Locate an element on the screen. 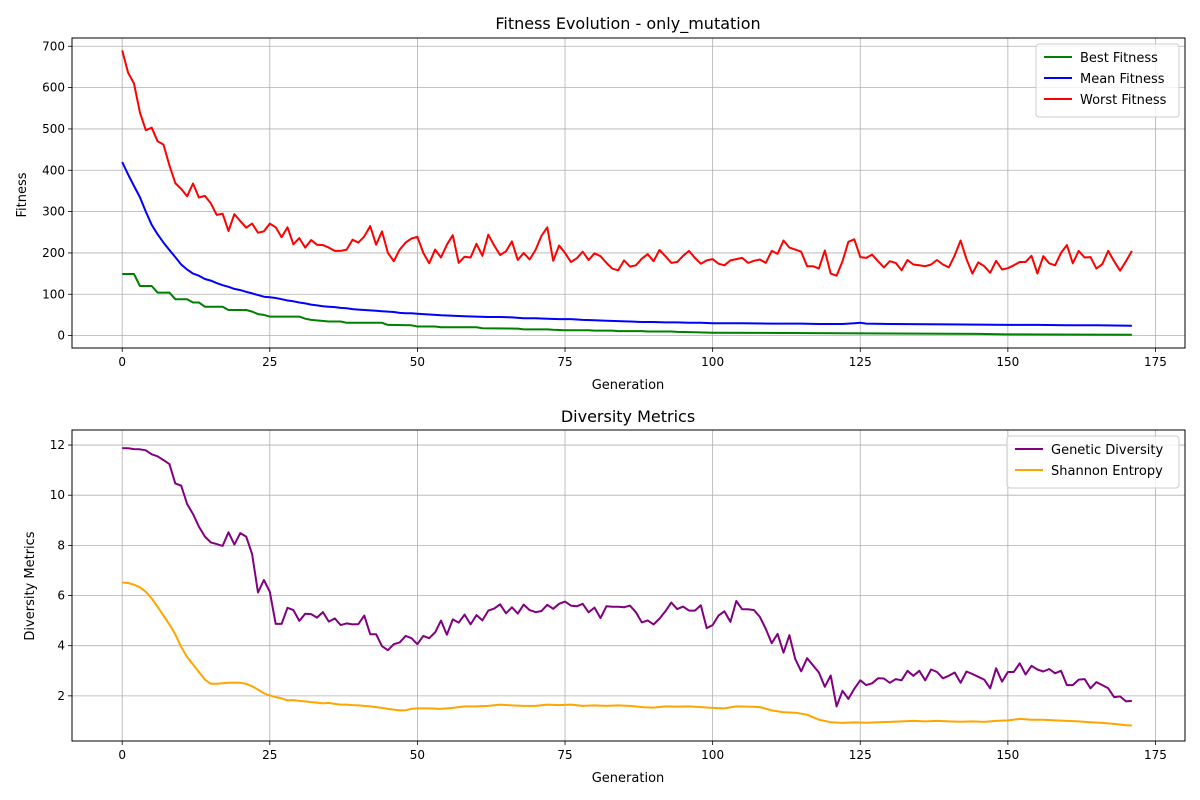 The width and height of the screenshot is (1200, 800). fitness-y-tick-label: 300 is located at coordinates (53, 212).